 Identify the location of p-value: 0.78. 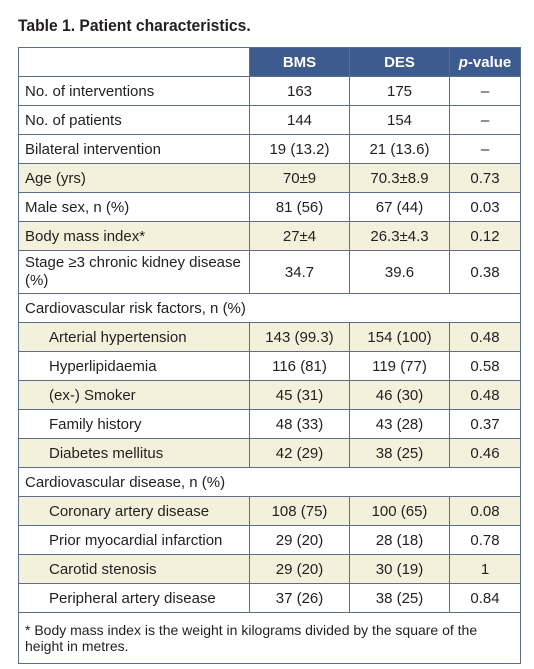
(485, 540).